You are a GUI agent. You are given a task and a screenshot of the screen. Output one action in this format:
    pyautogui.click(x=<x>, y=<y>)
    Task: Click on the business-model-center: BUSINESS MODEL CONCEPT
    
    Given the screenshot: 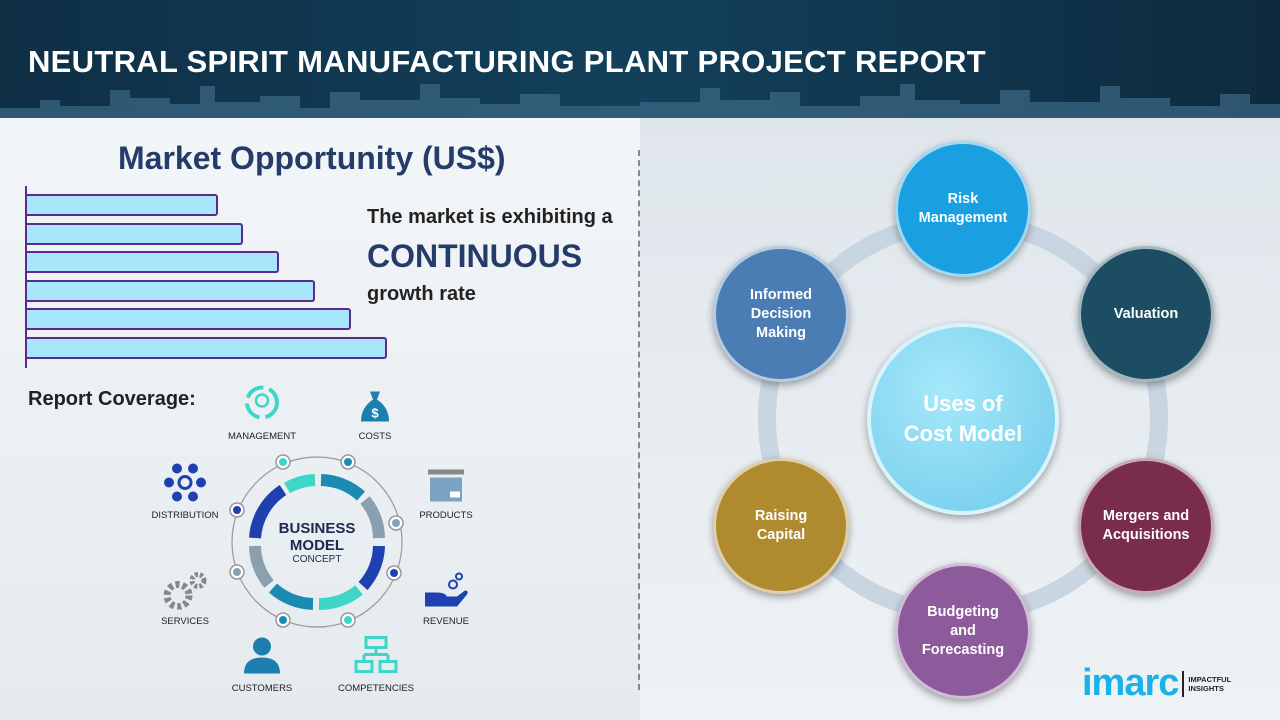 What is the action you would take?
    pyautogui.click(x=317, y=543)
    